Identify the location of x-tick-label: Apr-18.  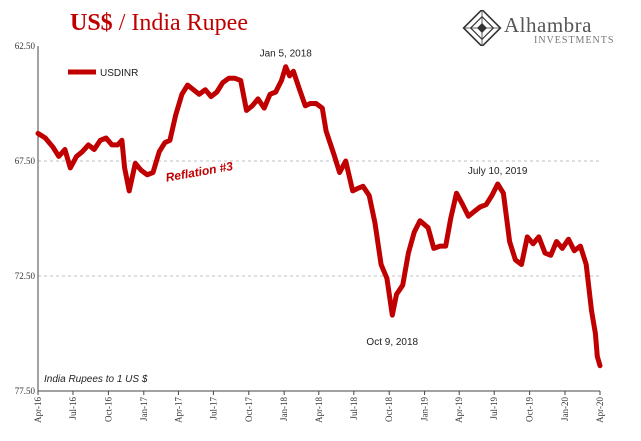
(319, 410).